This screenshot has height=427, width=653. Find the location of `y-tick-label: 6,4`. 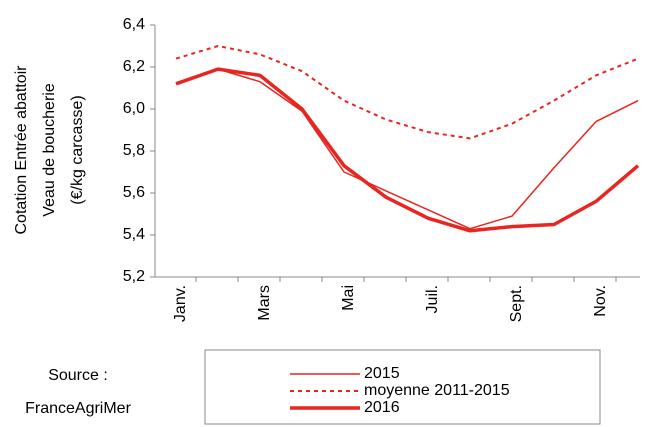

y-tick-label: 6,4 is located at coordinates (134, 24).